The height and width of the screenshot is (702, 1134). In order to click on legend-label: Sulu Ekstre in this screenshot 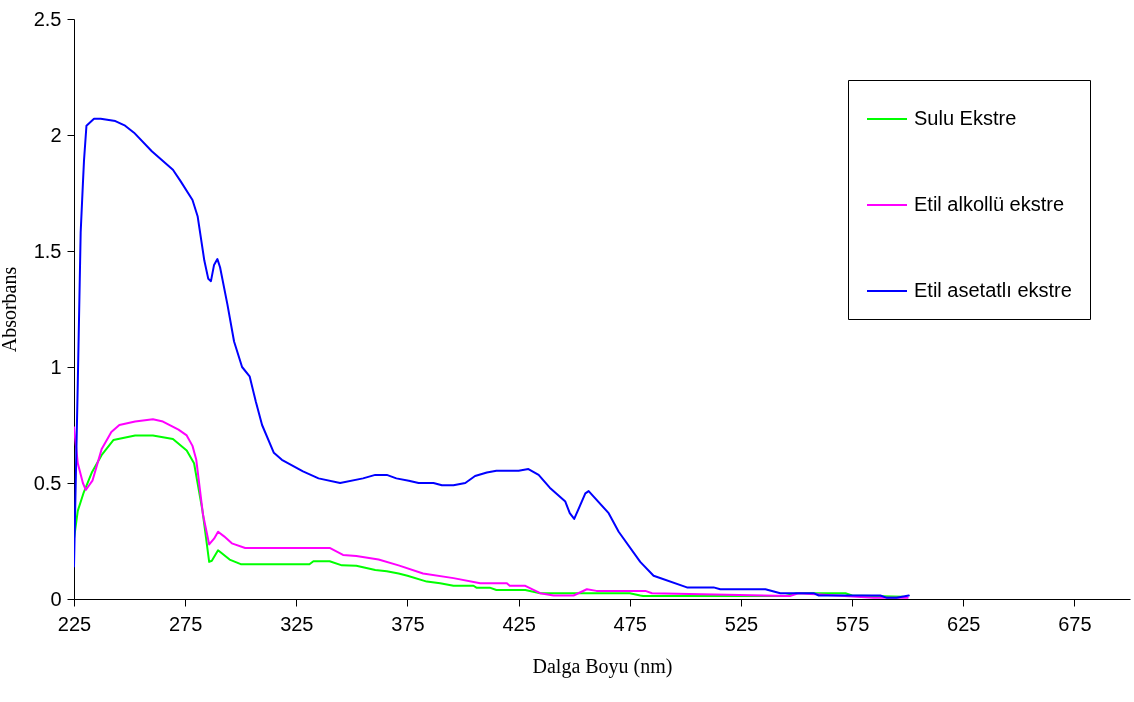, I will do `click(965, 118)`.